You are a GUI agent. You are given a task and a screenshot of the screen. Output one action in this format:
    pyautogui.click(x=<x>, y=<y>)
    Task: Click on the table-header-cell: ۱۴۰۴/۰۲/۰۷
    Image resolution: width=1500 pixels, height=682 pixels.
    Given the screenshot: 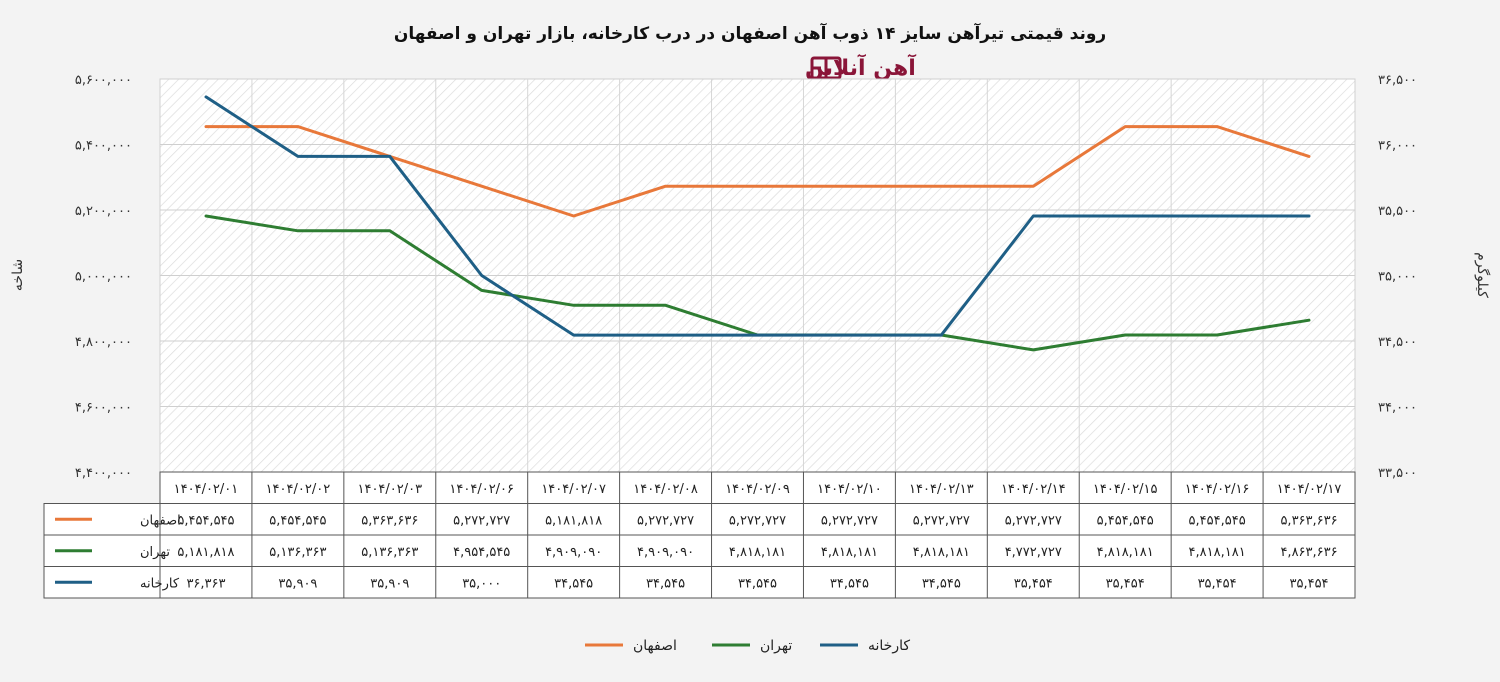 What is the action you would take?
    pyautogui.click(x=573, y=489)
    